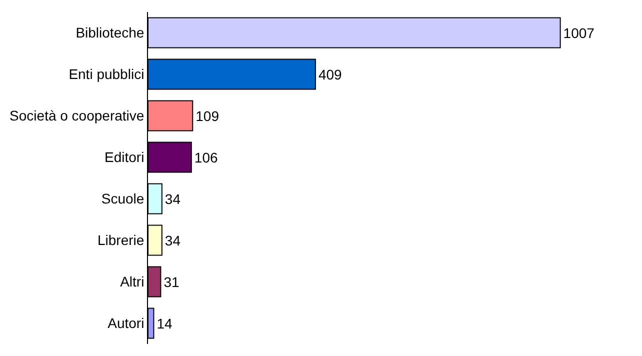 Image resolution: width=642 pixels, height=356 pixels. Describe the element at coordinates (330, 74) in the screenshot. I see `data-label: 409` at that location.